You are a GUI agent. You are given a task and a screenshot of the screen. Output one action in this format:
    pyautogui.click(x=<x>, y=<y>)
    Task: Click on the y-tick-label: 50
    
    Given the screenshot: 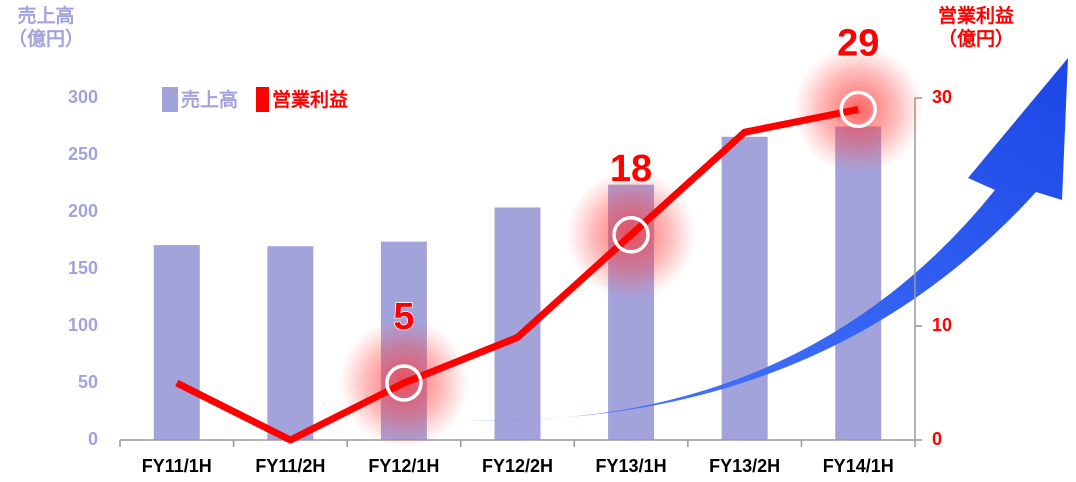 What is the action you would take?
    pyautogui.click(x=88, y=382)
    